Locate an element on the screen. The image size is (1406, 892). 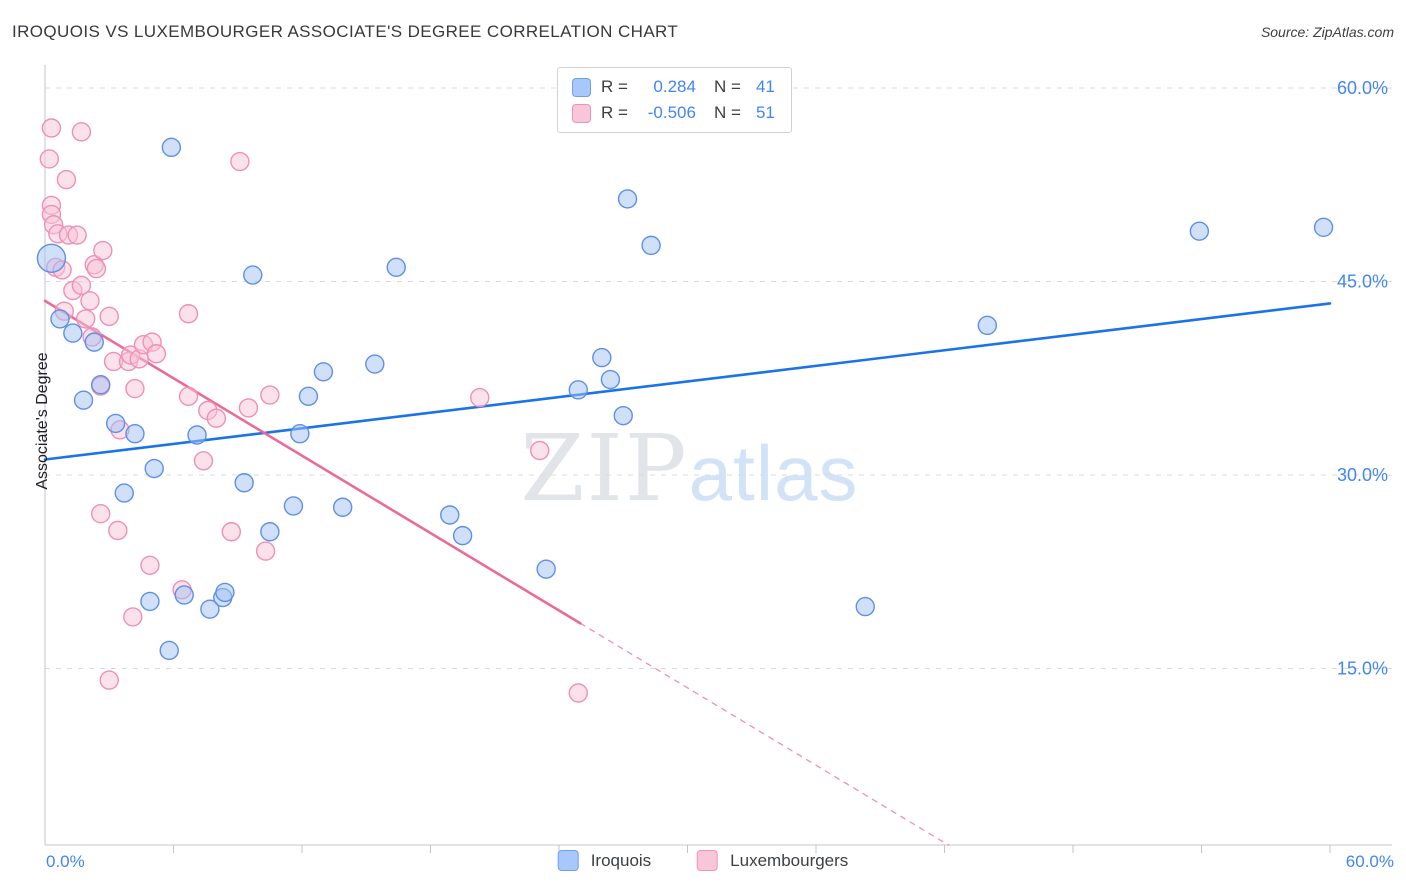
luxembourgers-swatch is located at coordinates (708, 860).